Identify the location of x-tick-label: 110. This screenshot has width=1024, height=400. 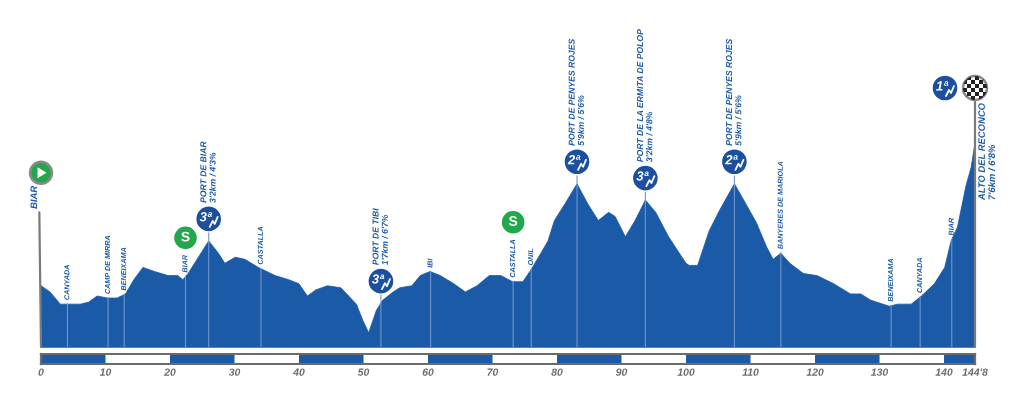
(750, 372).